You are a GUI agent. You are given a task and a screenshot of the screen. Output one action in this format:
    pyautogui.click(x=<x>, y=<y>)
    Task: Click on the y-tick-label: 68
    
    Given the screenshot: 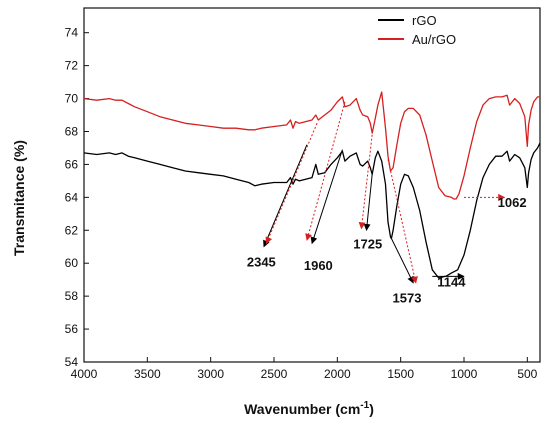 What is the action you would take?
    pyautogui.click(x=72, y=131)
    